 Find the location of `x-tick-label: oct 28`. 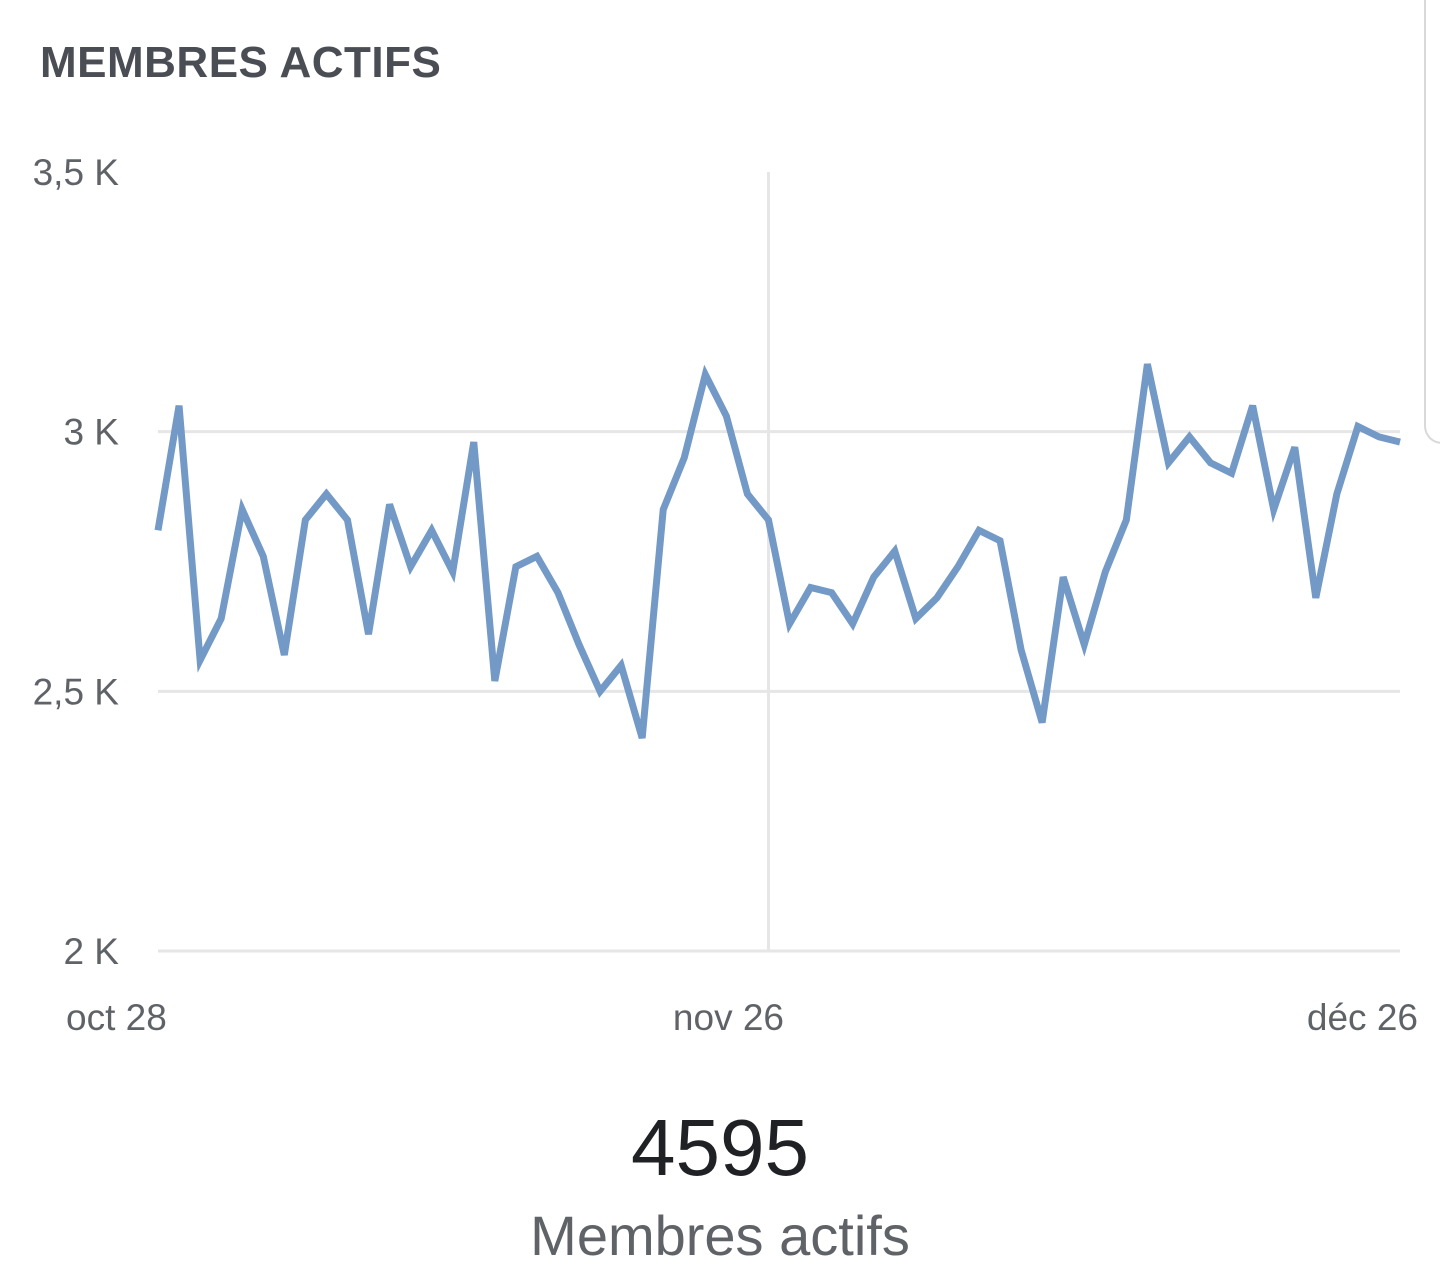

x-tick-label: oct 28 is located at coordinates (116, 1017).